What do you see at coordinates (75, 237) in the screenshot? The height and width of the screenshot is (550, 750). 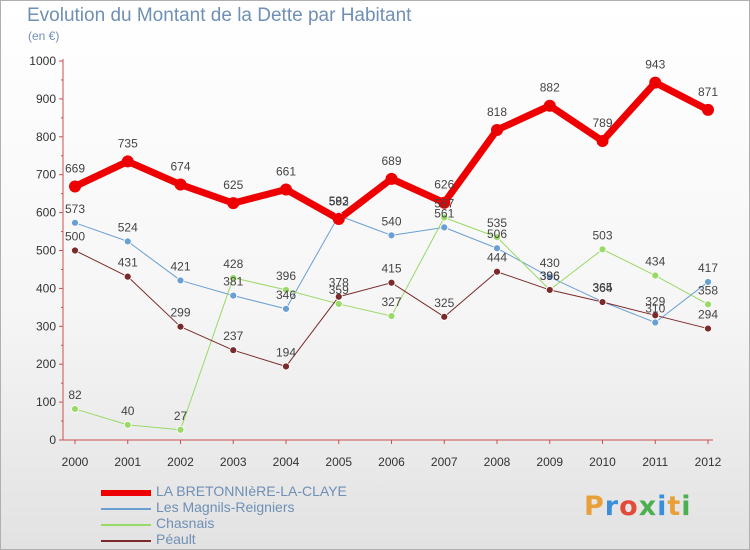 I see `data-label: 500` at bounding box center [75, 237].